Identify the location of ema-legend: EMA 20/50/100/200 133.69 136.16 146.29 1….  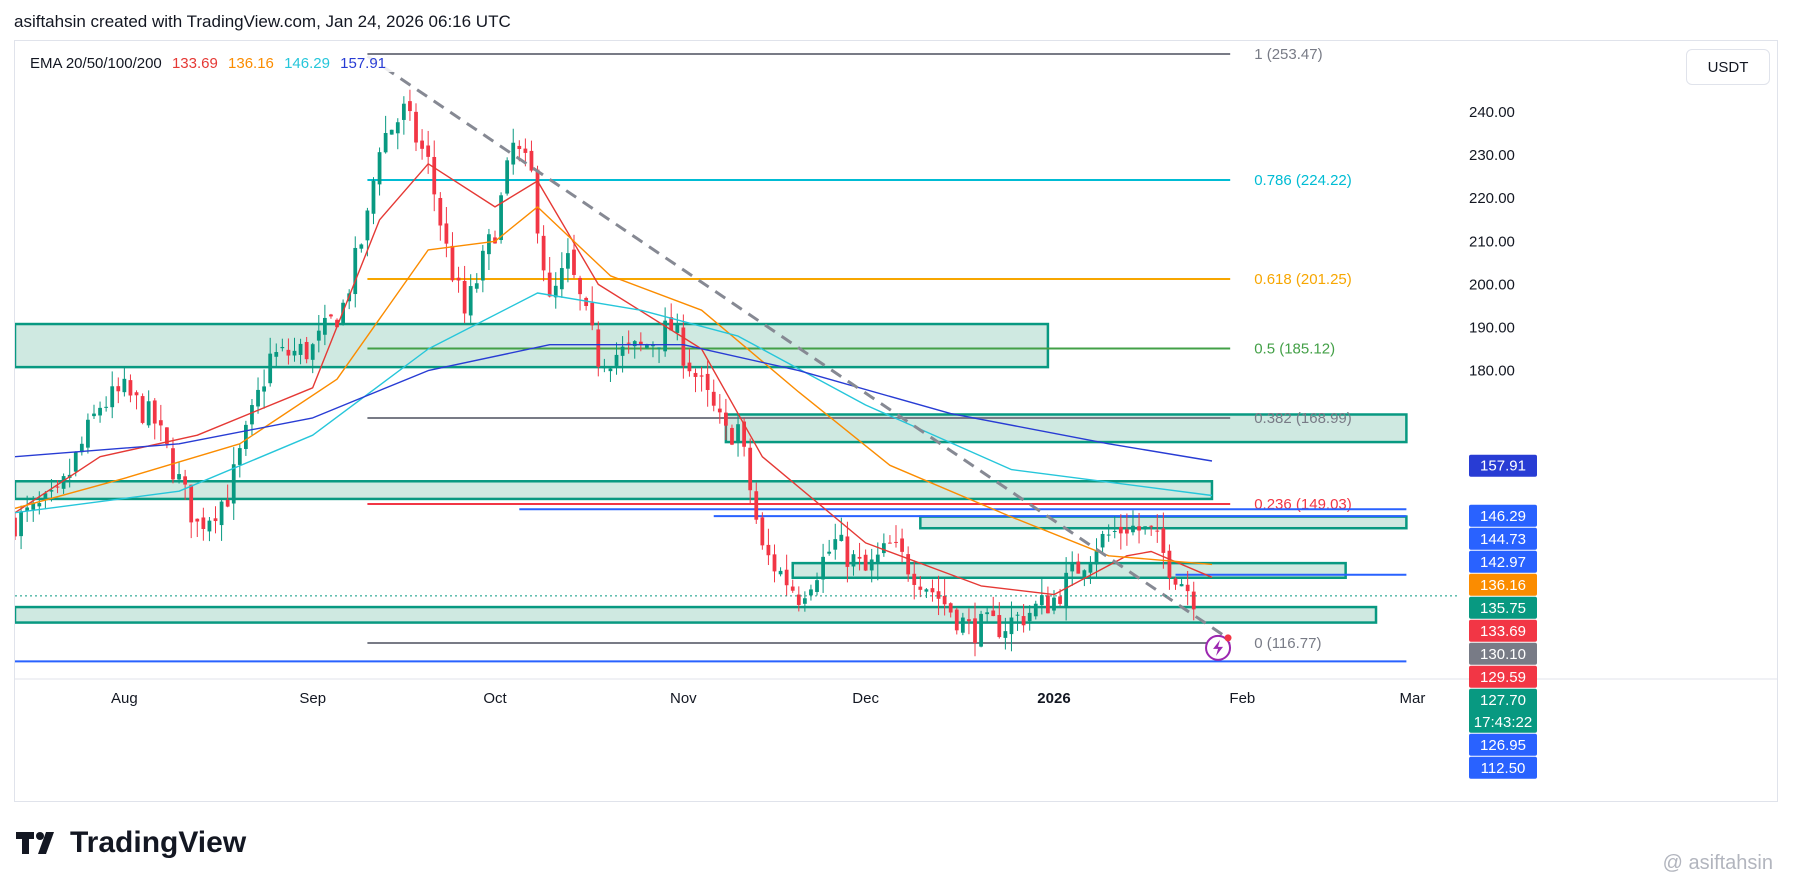
(211, 63).